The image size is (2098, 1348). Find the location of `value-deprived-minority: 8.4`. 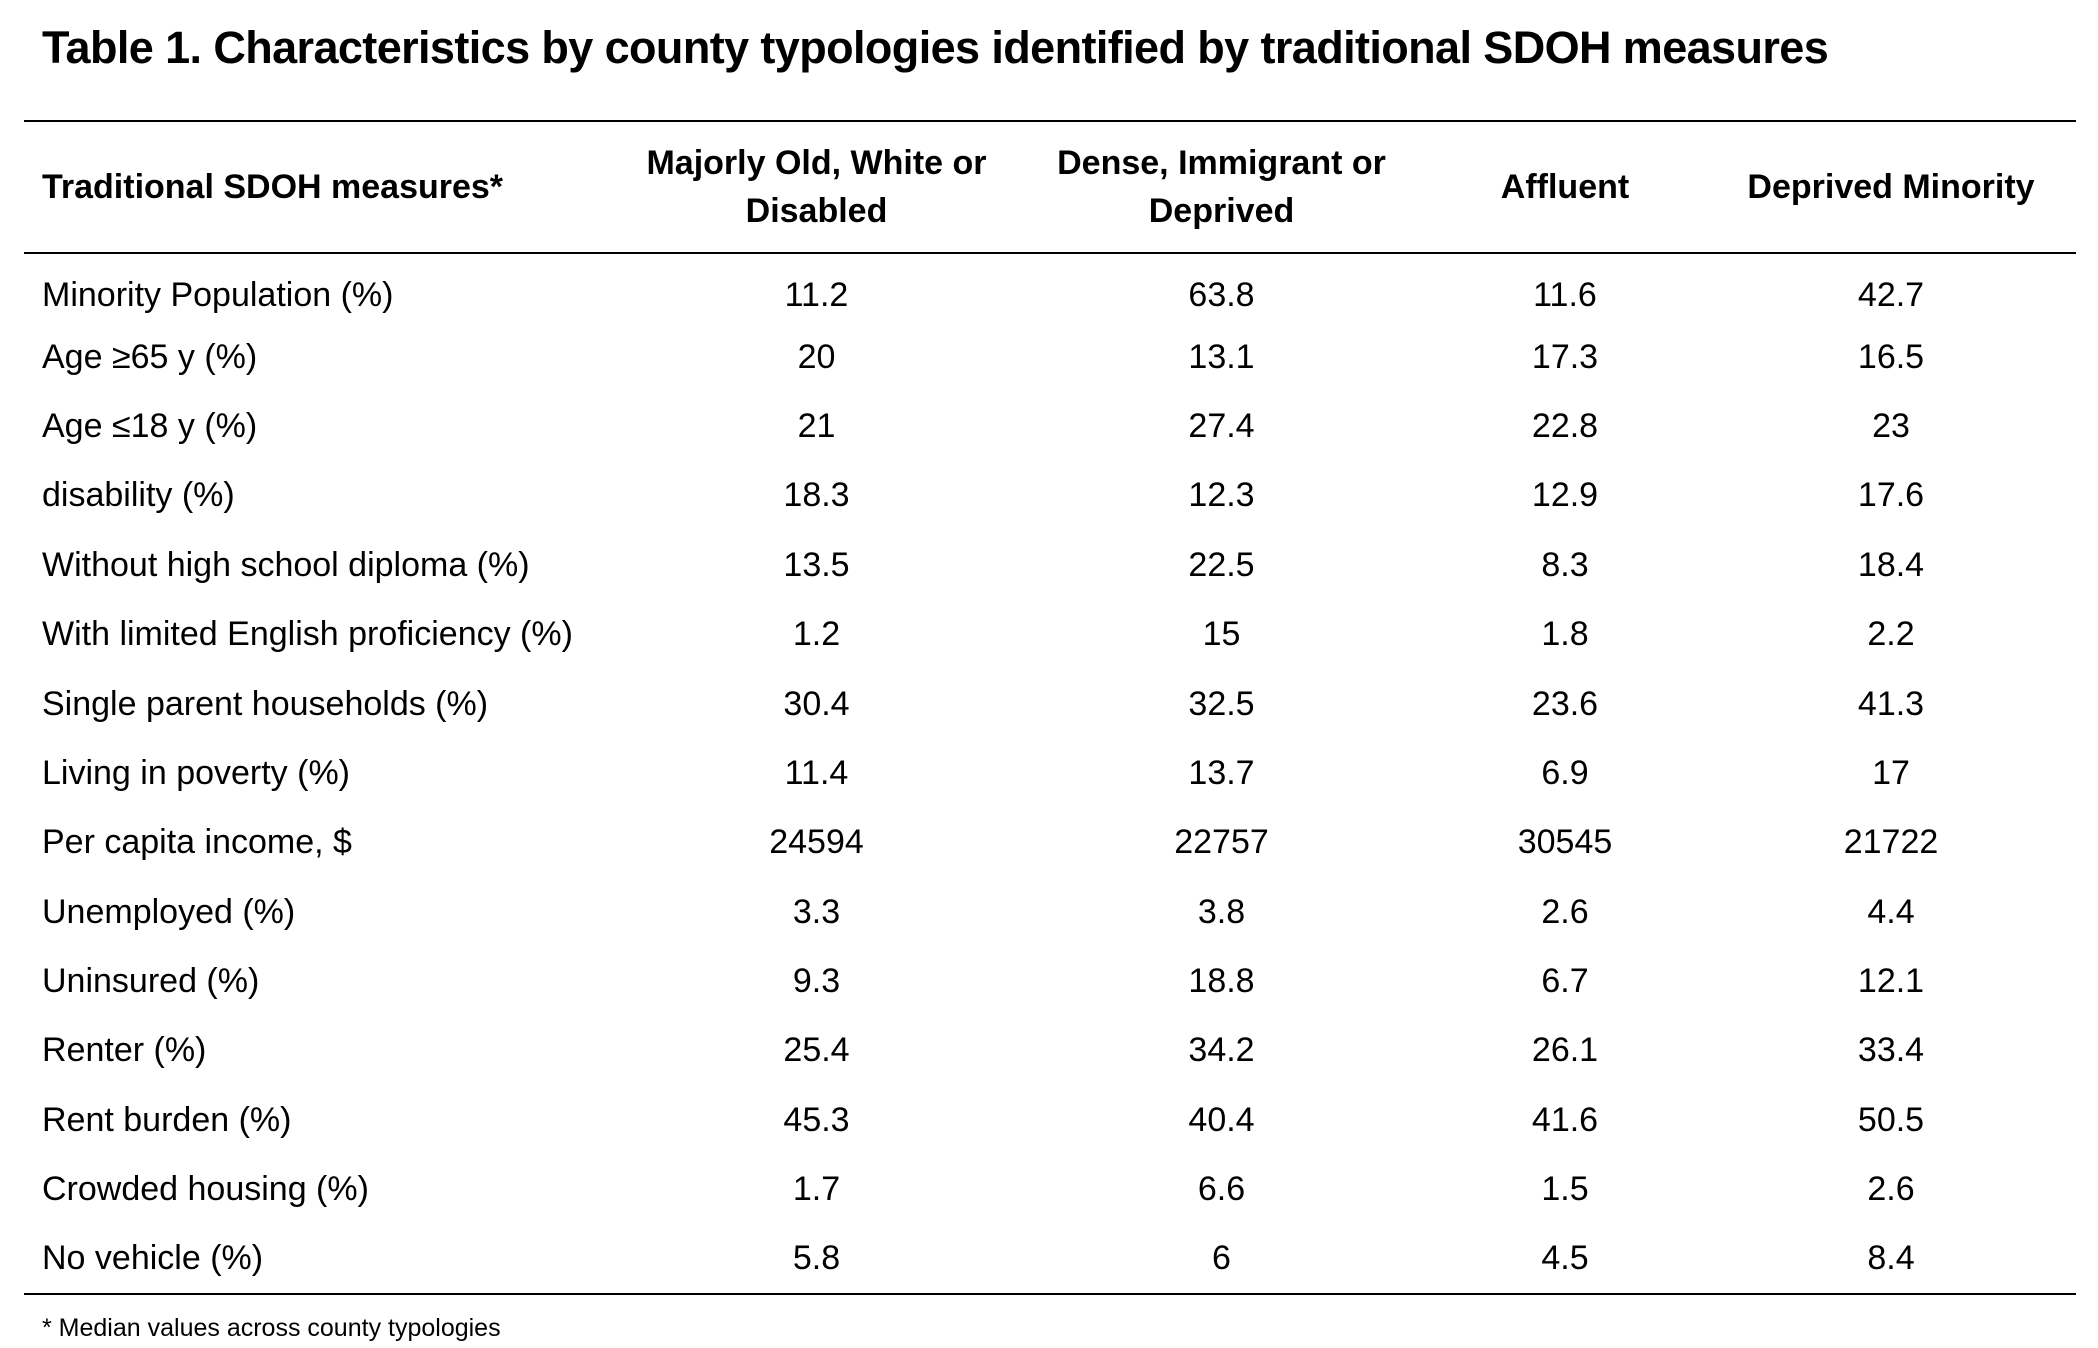

value-deprived-minority: 8.4 is located at coordinates (1891, 1259).